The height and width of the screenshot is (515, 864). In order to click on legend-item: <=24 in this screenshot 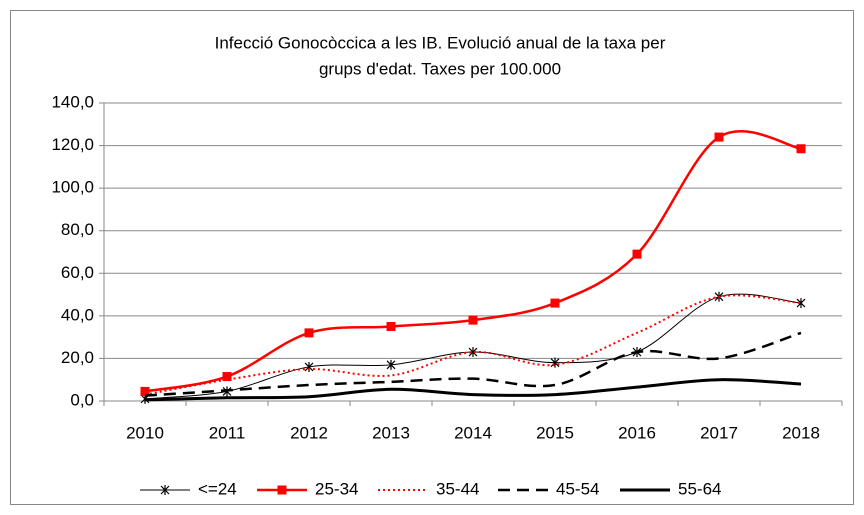, I will do `click(188, 488)`.